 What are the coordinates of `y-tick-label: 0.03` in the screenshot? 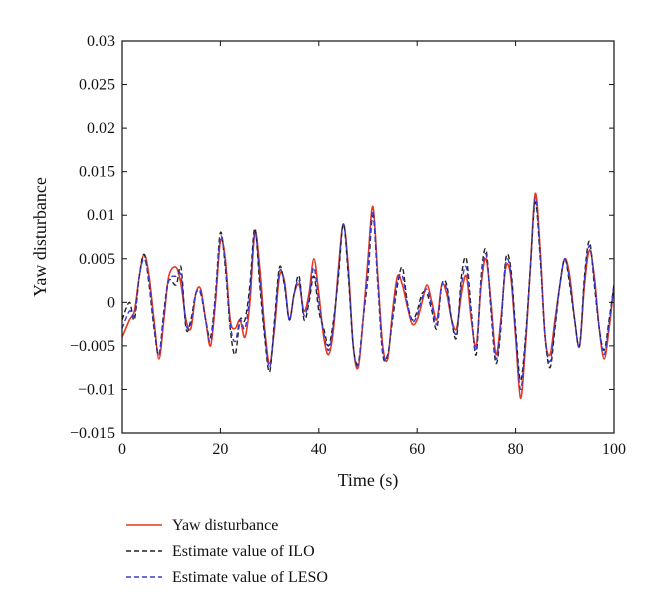 It's located at (101, 41).